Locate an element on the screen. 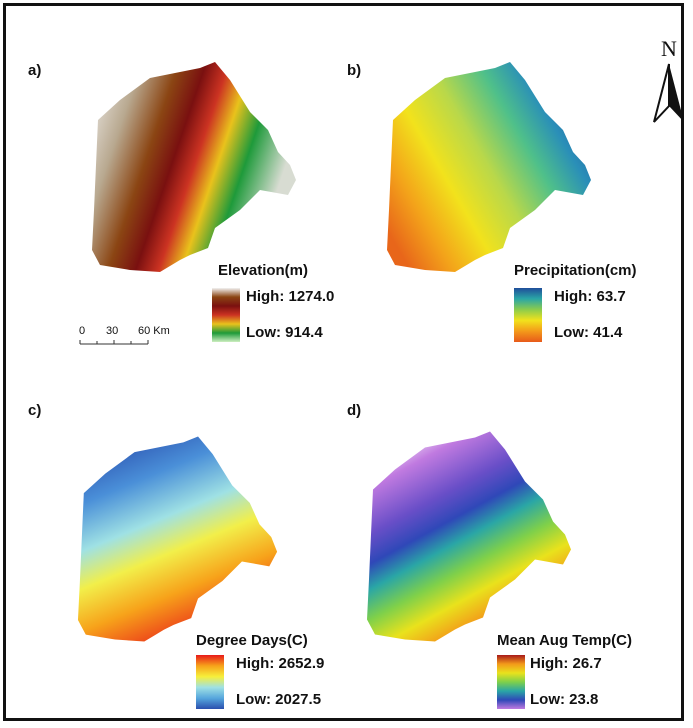  legend-title-mean-aug-temp: Mean Aug Temp(C) is located at coordinates (564, 640).